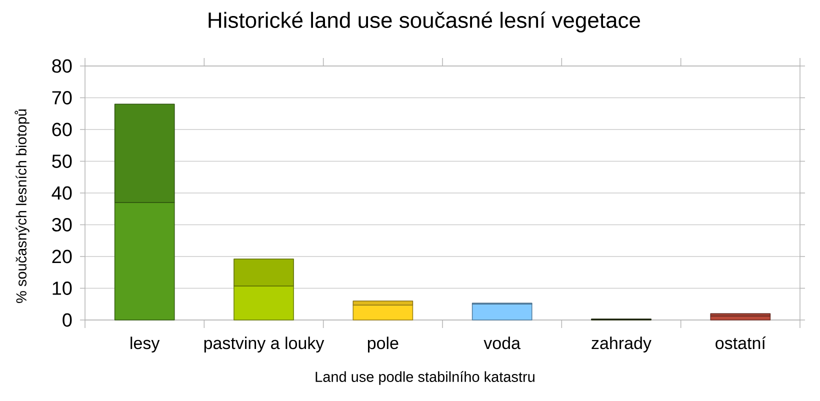 This screenshot has height=401, width=820. Describe the element at coordinates (67, 320) in the screenshot. I see `y-tick-label: 0` at that location.